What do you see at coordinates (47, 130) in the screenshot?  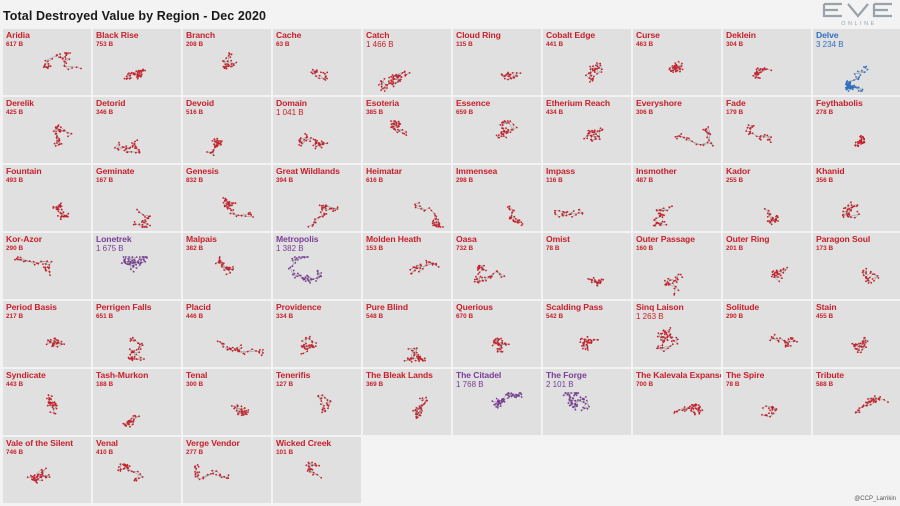 I see `region-cell-derelik: Derelik 425 B` at bounding box center [47, 130].